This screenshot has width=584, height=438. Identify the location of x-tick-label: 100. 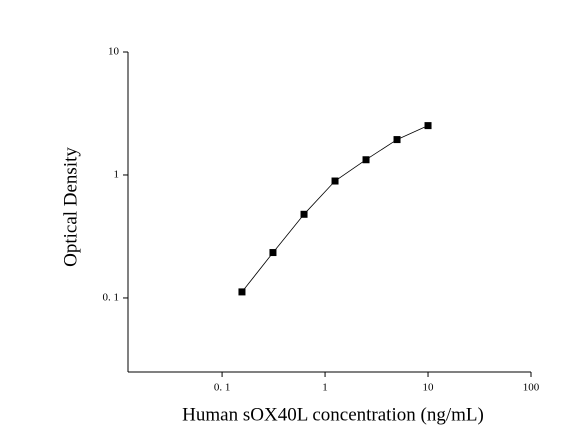
(531, 388).